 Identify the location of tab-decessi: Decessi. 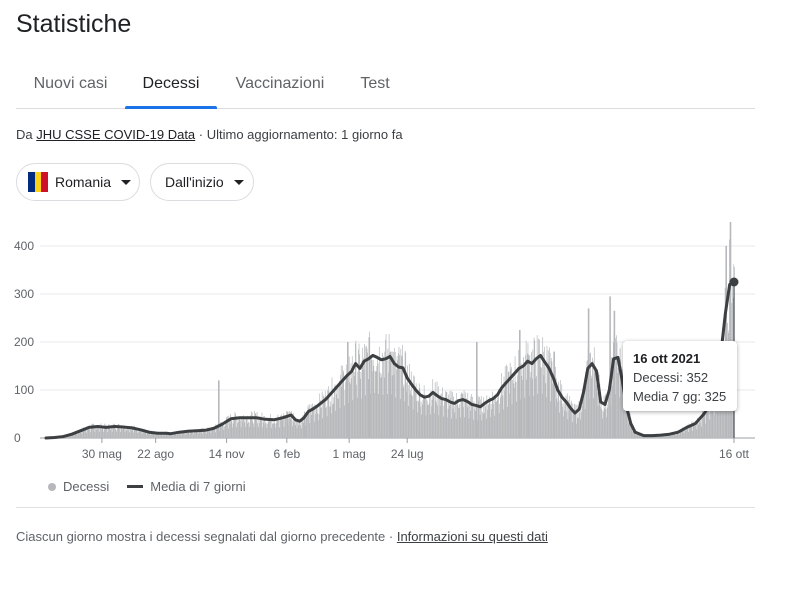
(171, 83).